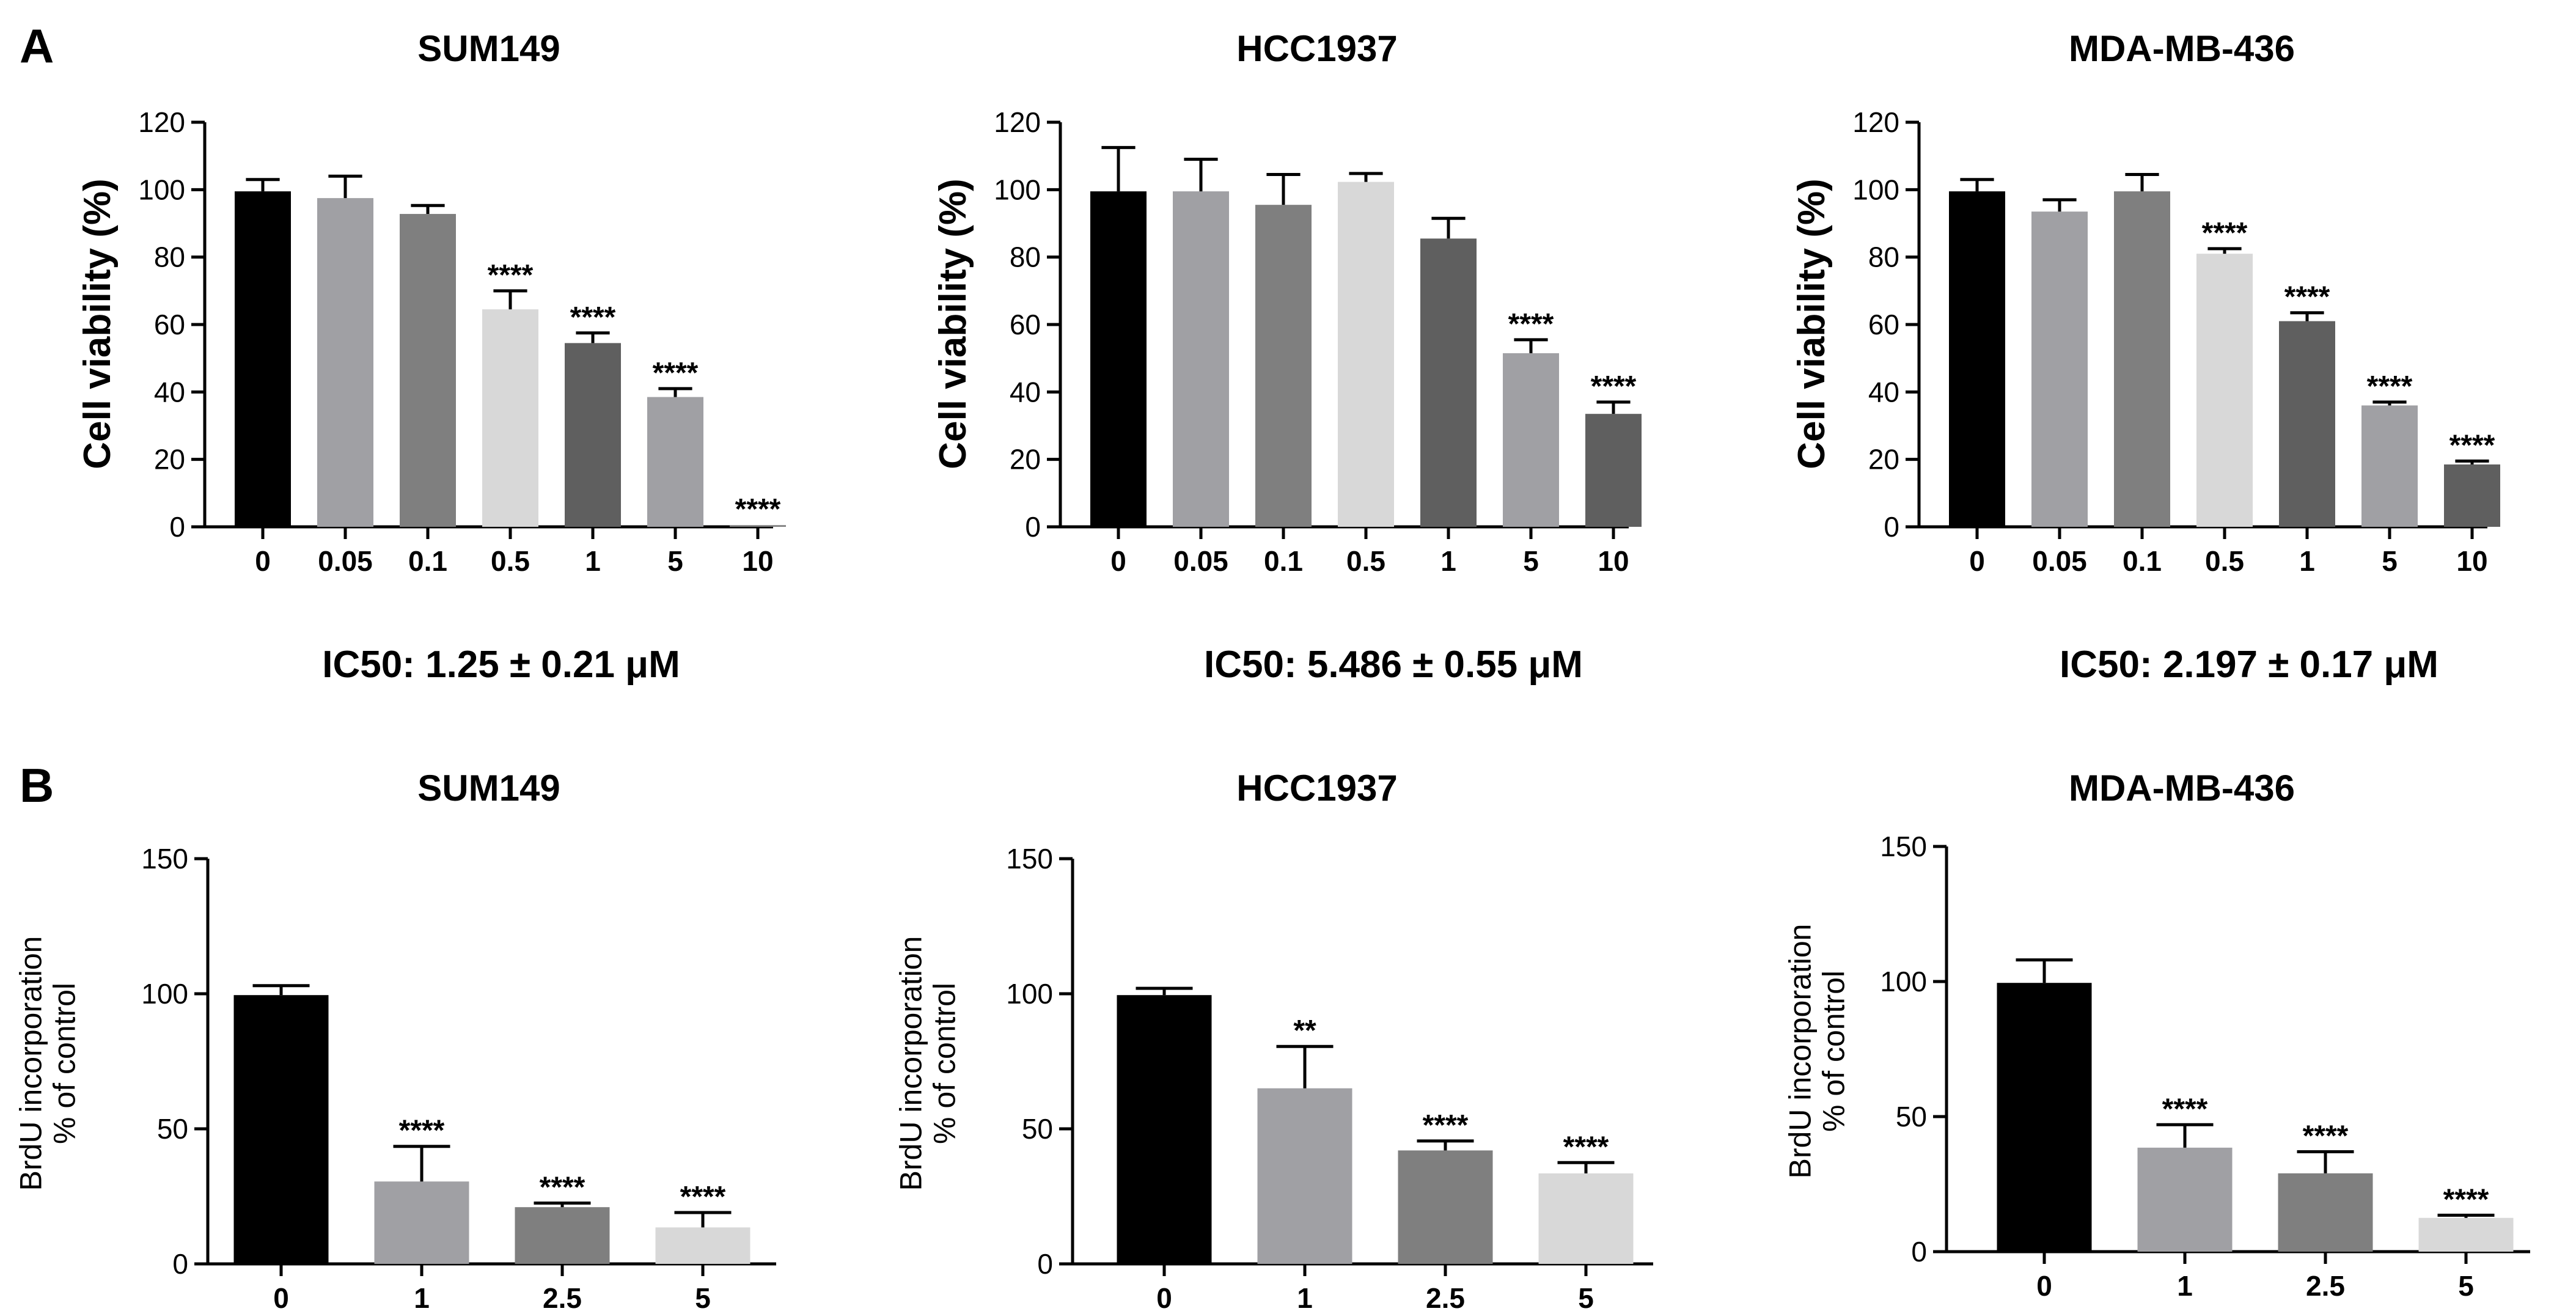 The image size is (2576, 1314). Describe the element at coordinates (945, 1063) in the screenshot. I see `y-axis-label: % of control` at that location.